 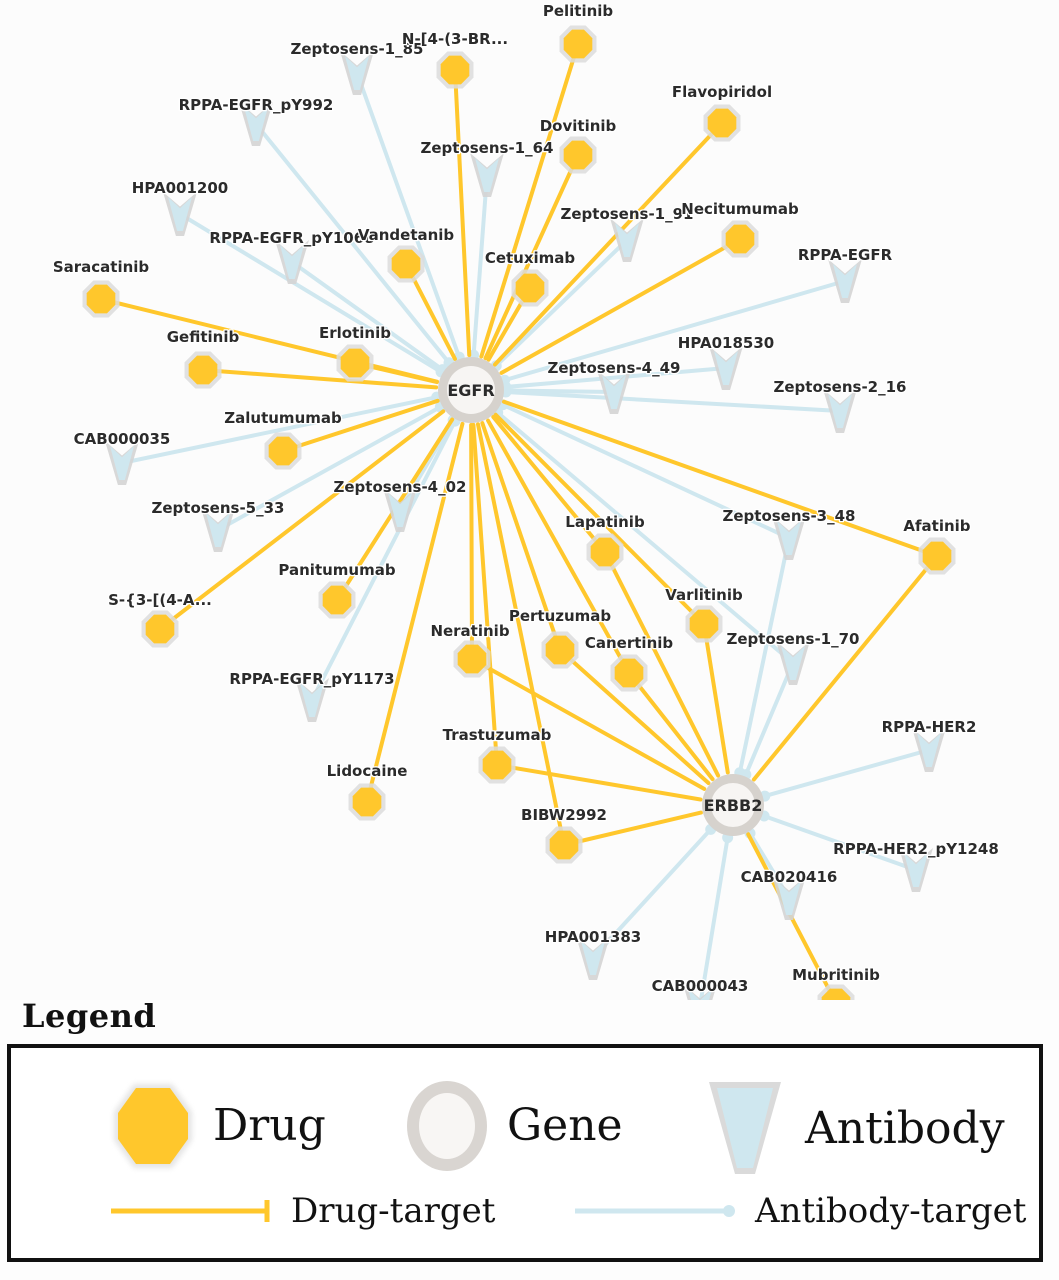 What do you see at coordinates (471, 390) in the screenshot?
I see `gene-node-egfr` at bounding box center [471, 390].